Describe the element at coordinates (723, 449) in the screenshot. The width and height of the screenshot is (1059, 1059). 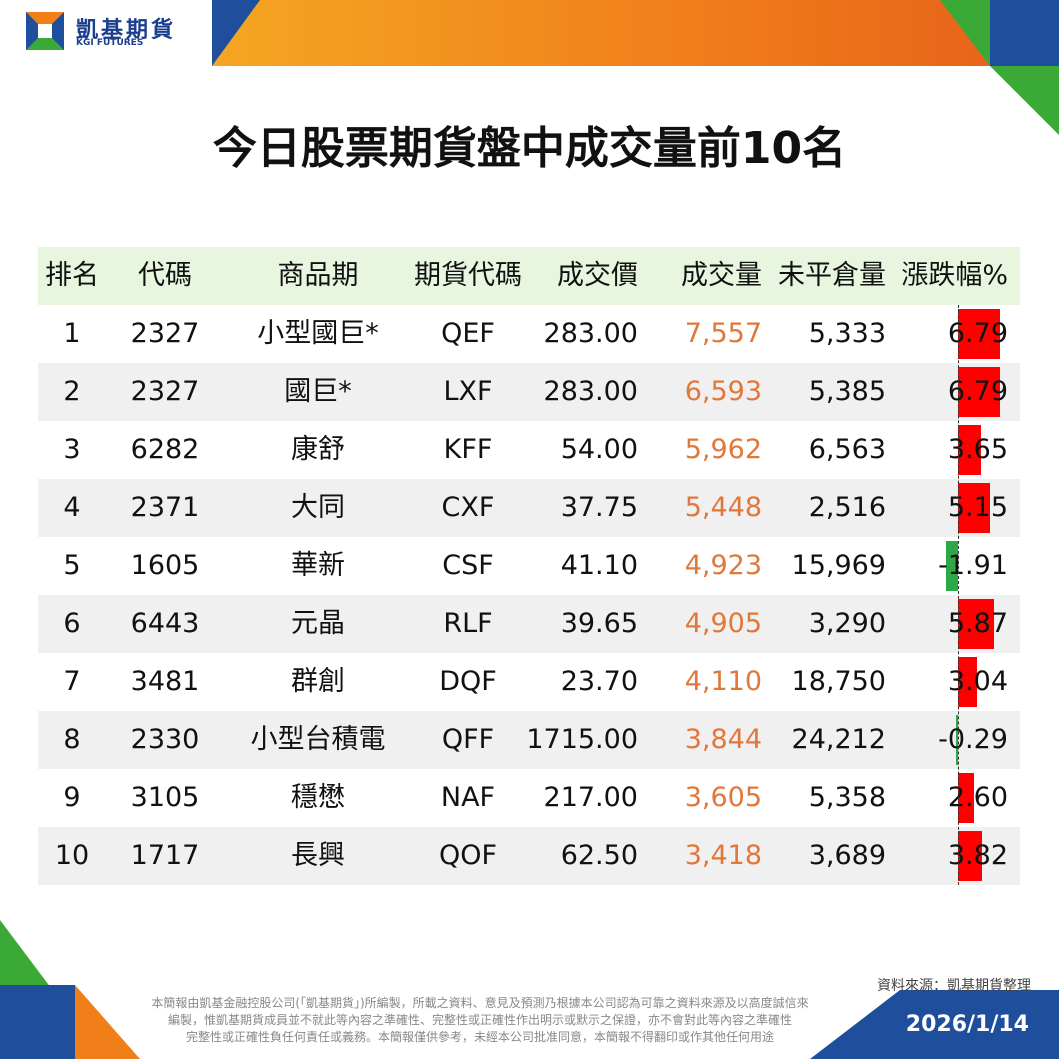
I see `cell: 5,962` at that location.